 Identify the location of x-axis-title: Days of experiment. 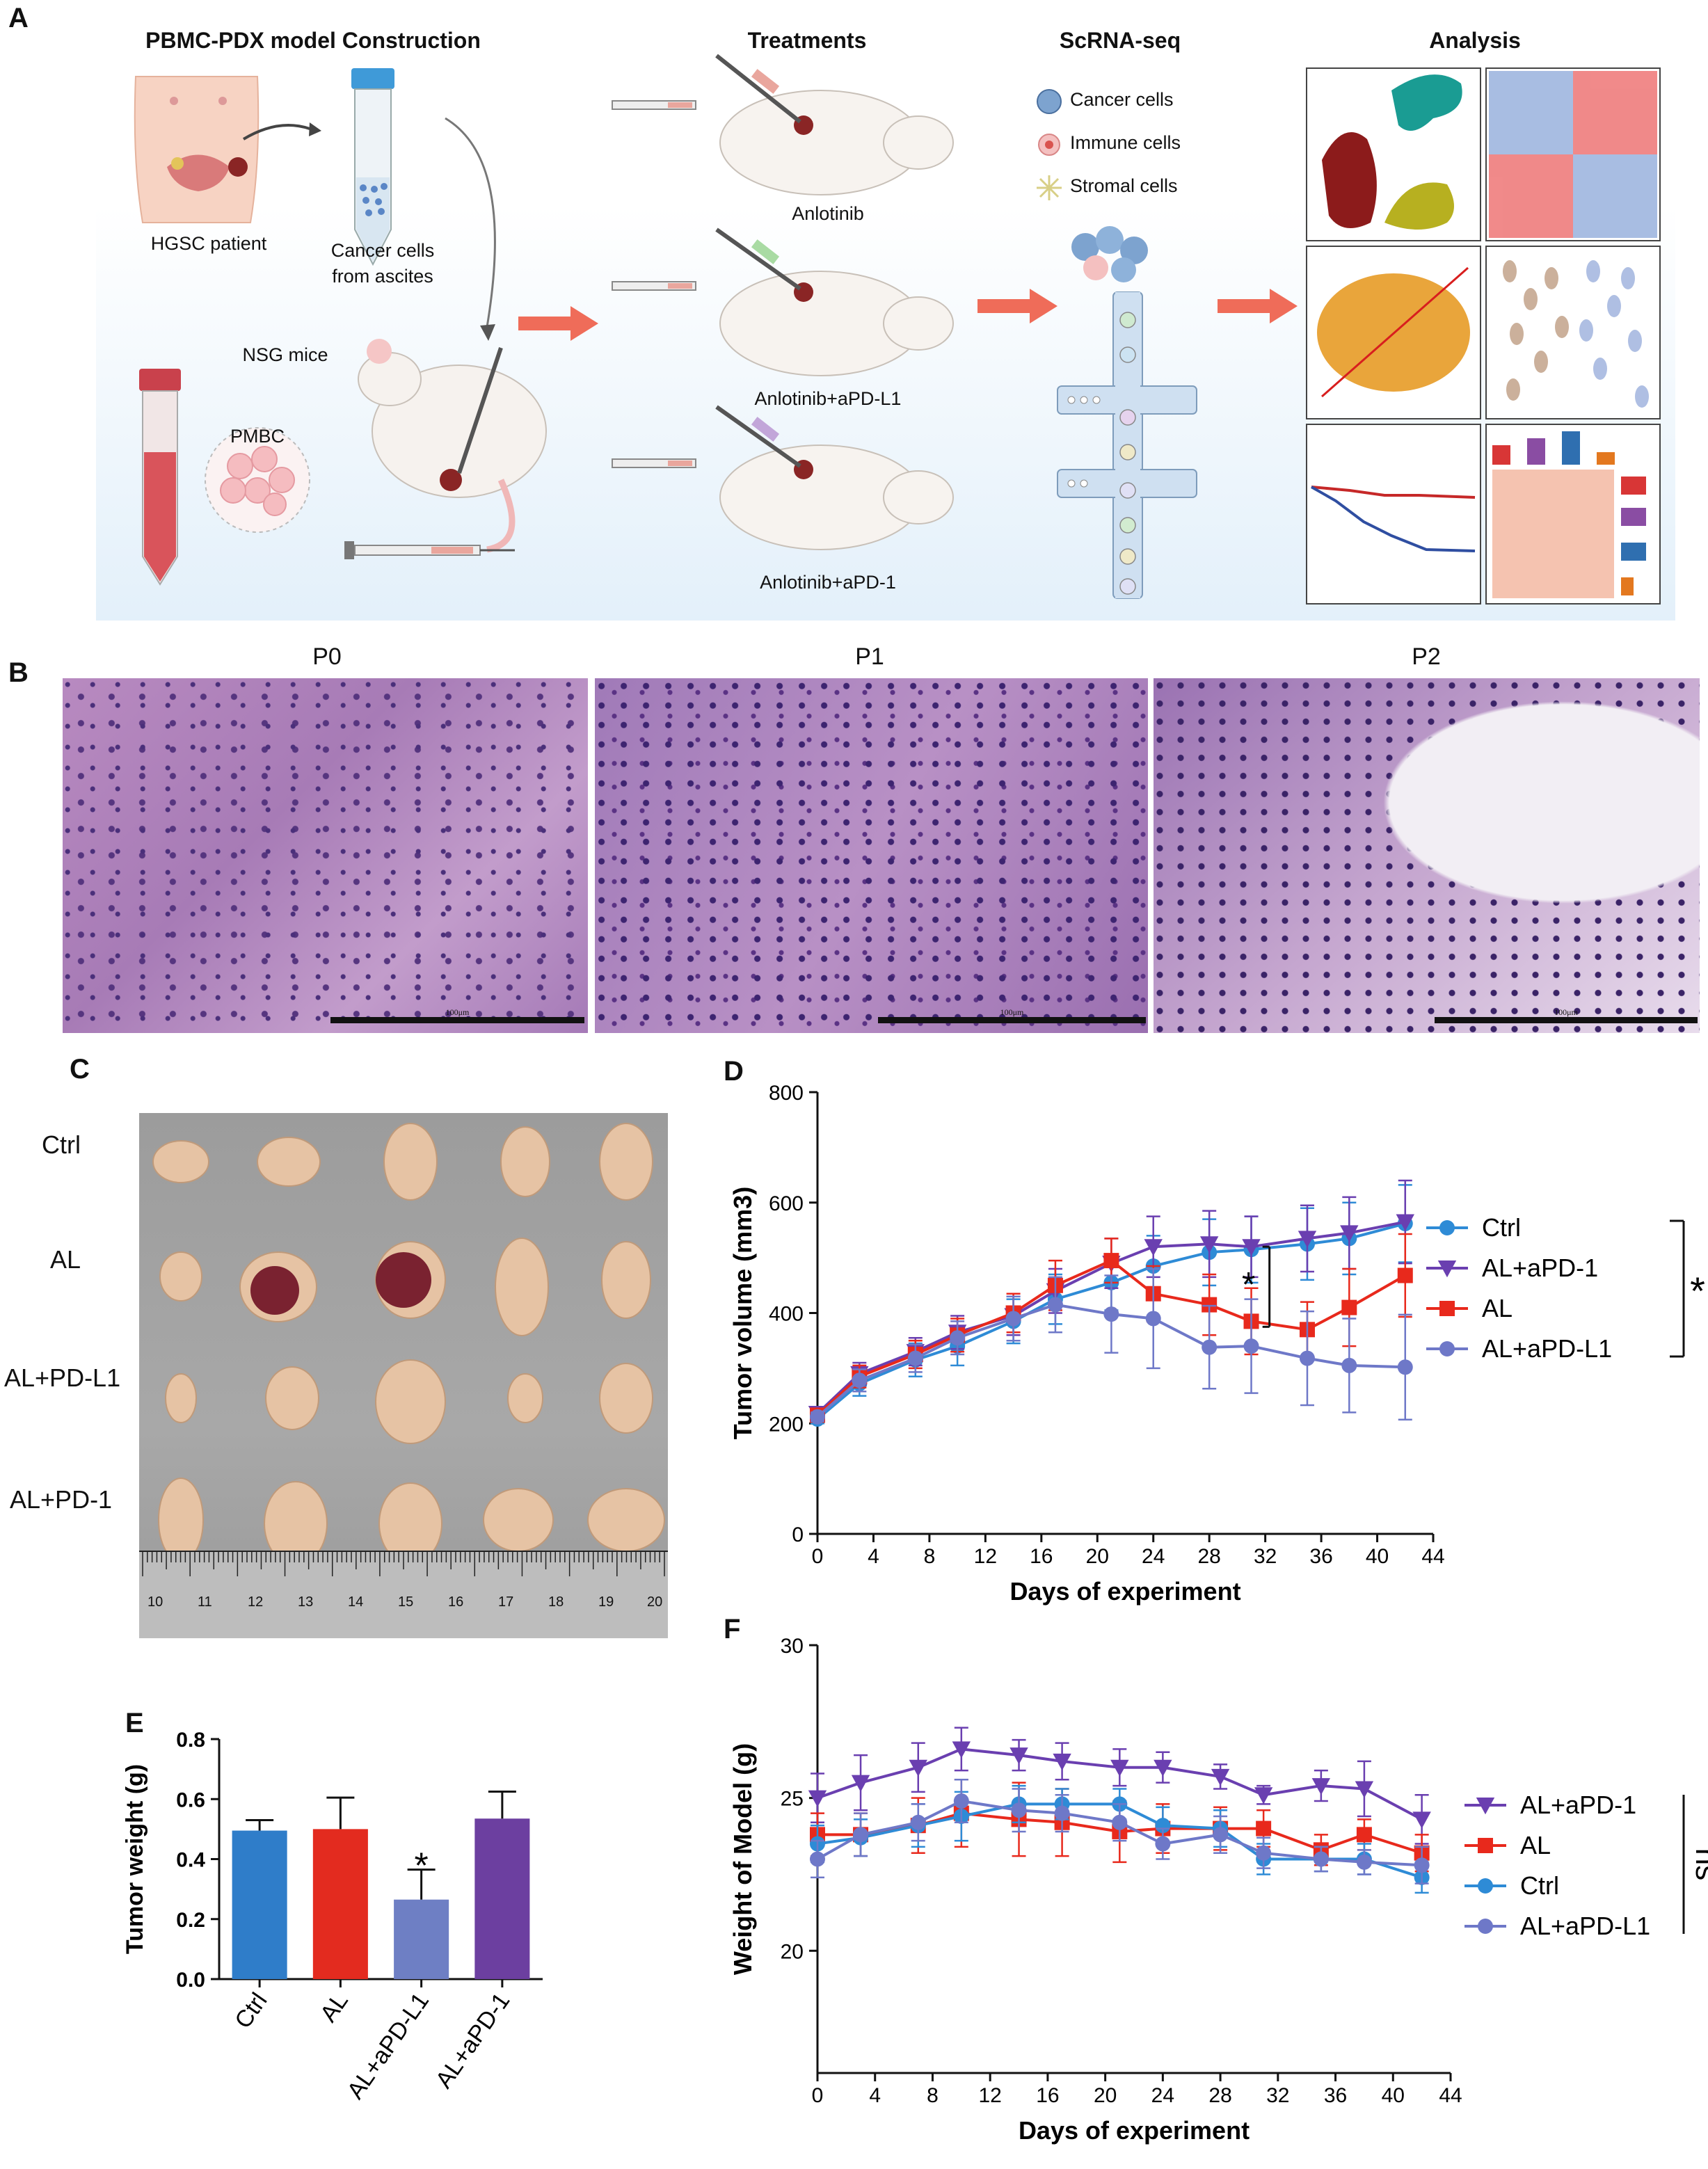
(1134, 2130).